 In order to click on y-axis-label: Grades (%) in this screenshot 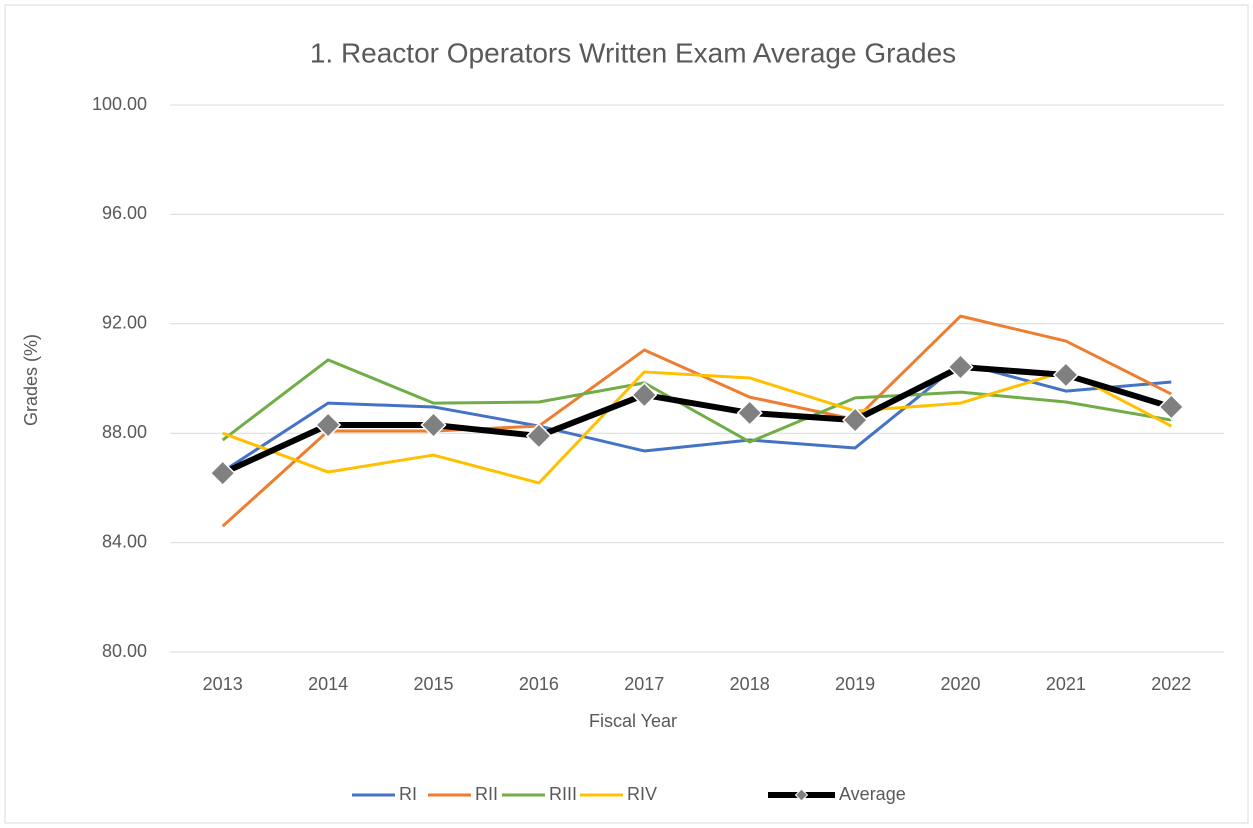, I will do `click(31, 380)`.